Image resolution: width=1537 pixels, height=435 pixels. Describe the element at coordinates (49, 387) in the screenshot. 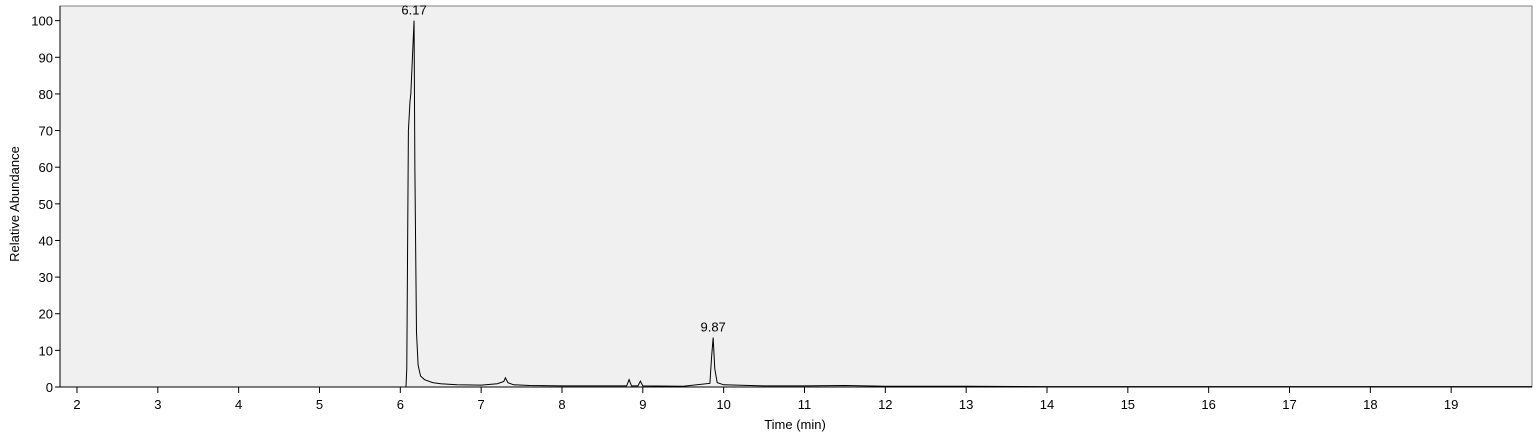

I see `y-tick-label: 0` at that location.